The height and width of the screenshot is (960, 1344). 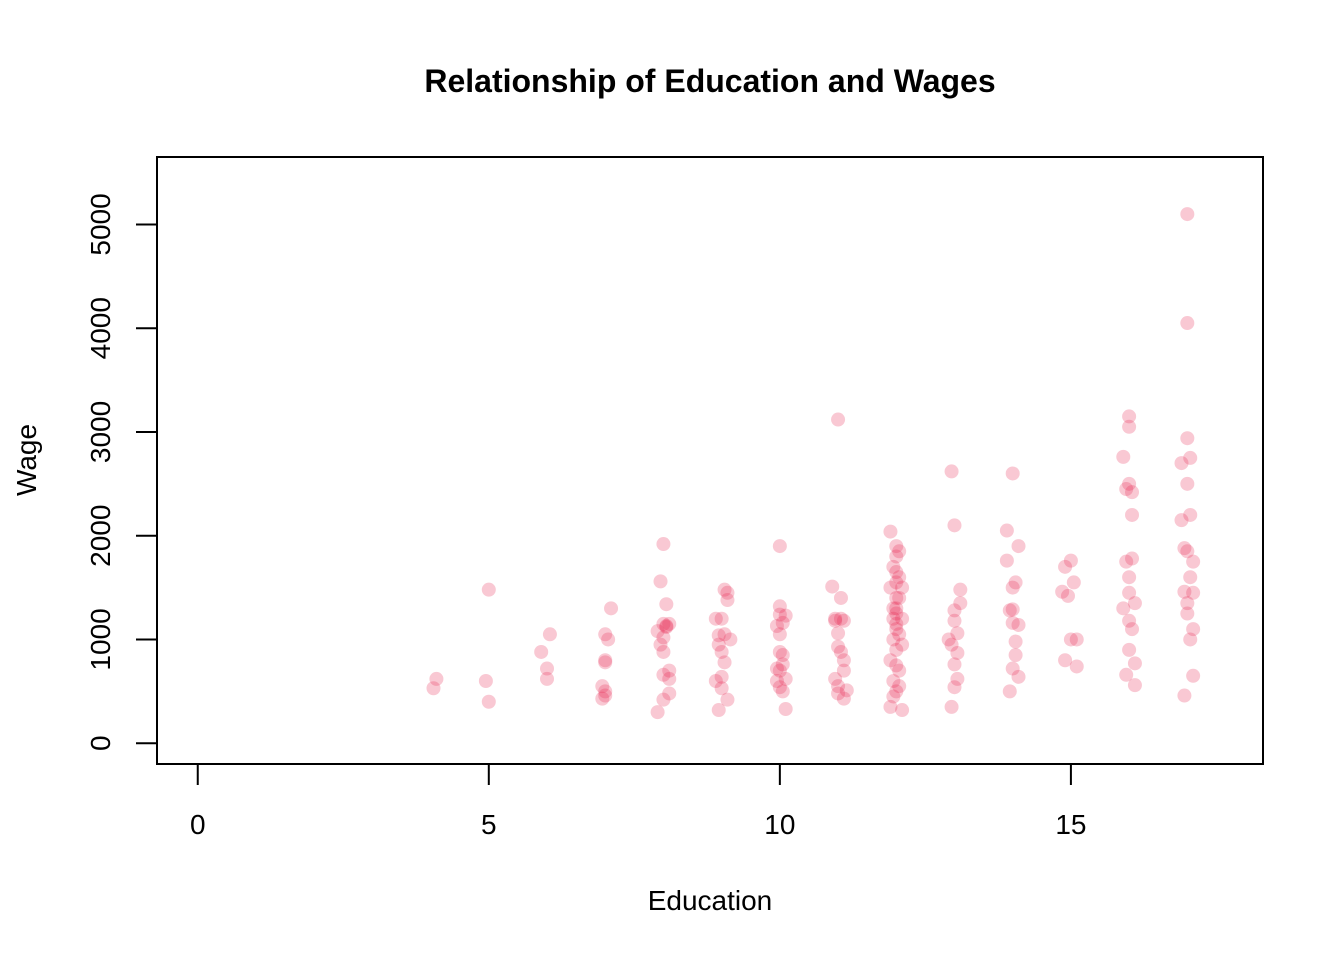 I want to click on x-tick-label: 0, so click(x=198, y=824).